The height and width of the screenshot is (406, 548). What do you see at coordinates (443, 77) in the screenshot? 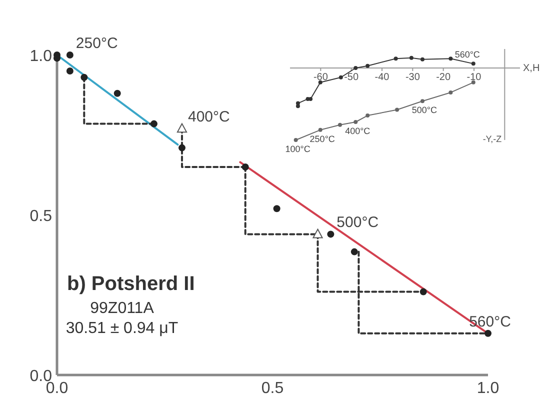
I see `x-tick-label: -20` at bounding box center [443, 77].